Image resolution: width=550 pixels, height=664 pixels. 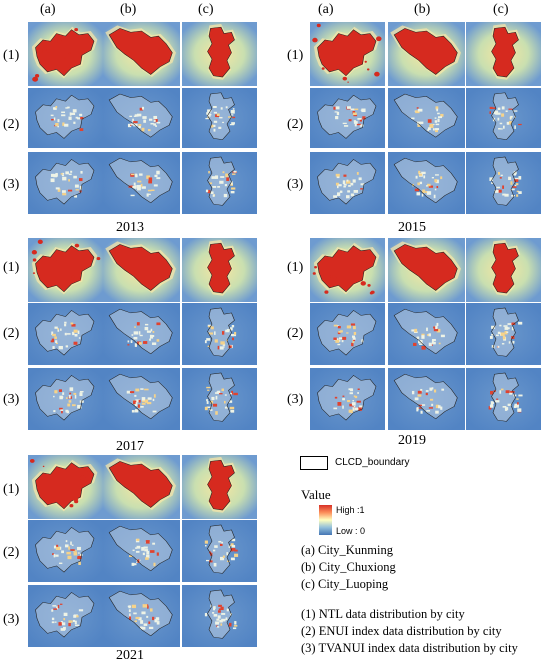 What do you see at coordinates (412, 440) in the screenshot?
I see `year-label: 2019` at bounding box center [412, 440].